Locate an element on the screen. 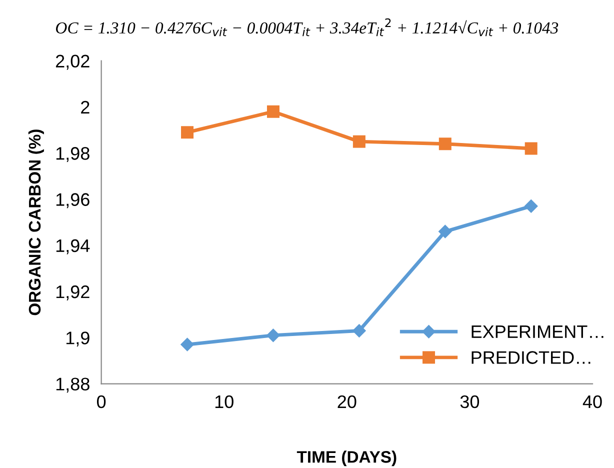 Image resolution: width=614 pixels, height=468 pixels. x-tick-label: 20 is located at coordinates (347, 401).